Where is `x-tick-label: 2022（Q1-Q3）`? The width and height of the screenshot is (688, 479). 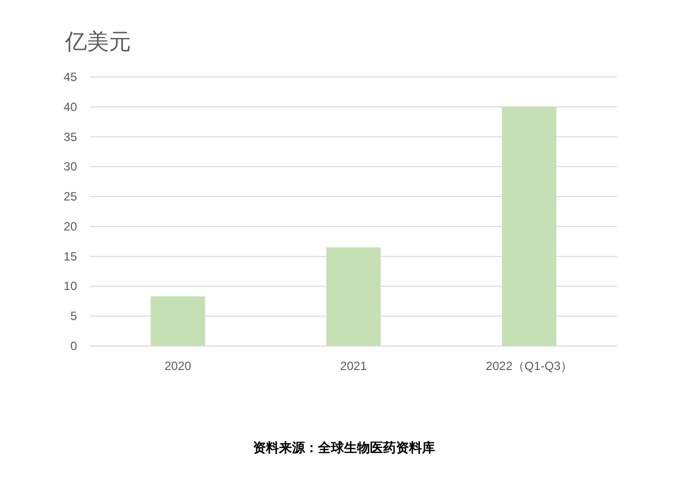
x-tick-label: 2022（Q1-Q3） is located at coordinates (529, 366).